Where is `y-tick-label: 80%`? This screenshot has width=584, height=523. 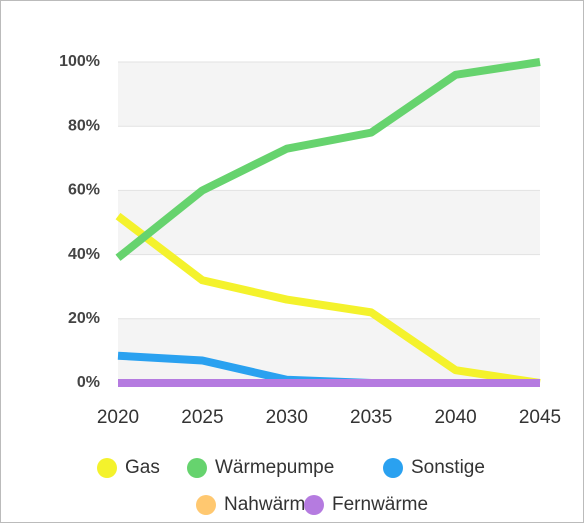
y-tick-label: 80% is located at coordinates (84, 125).